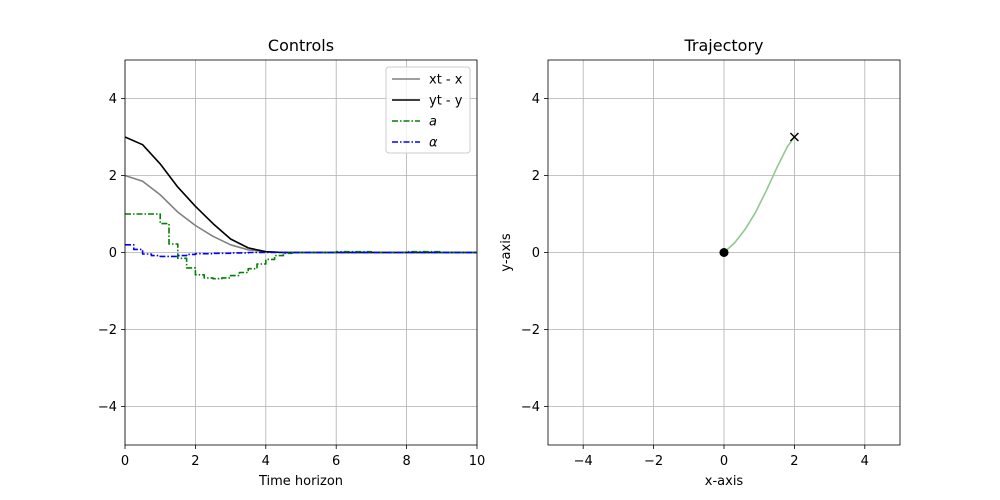  Describe the element at coordinates (336, 461) in the screenshot. I see `x-tick-label: 6` at that location.